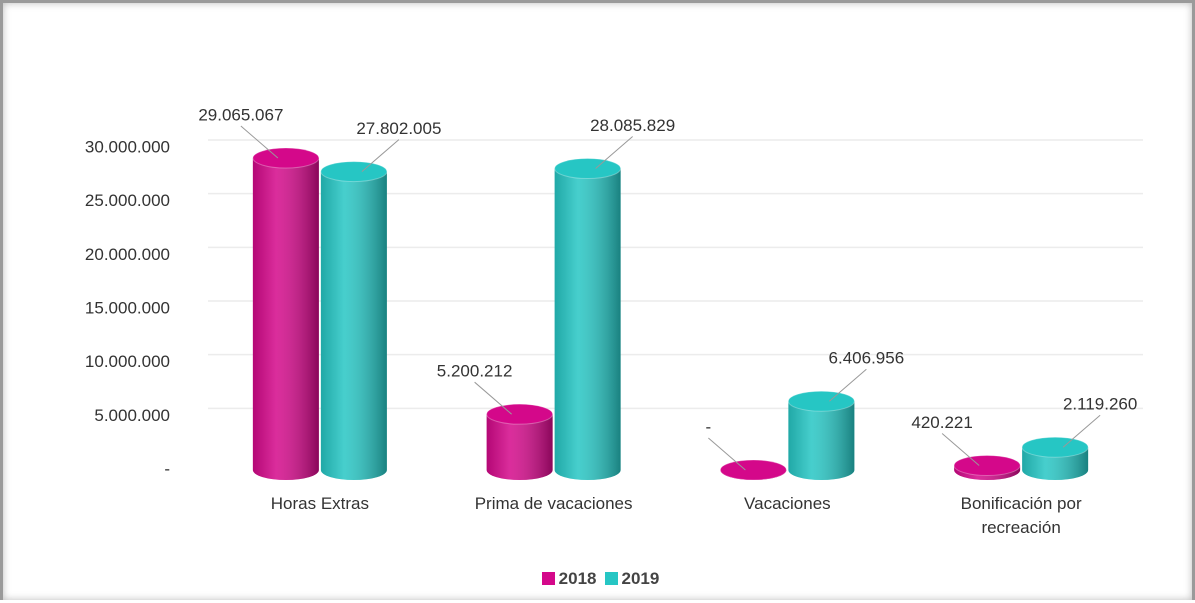 Image resolution: width=1195 pixels, height=603 pixels. I want to click on legend-item: 2018, so click(569, 579).